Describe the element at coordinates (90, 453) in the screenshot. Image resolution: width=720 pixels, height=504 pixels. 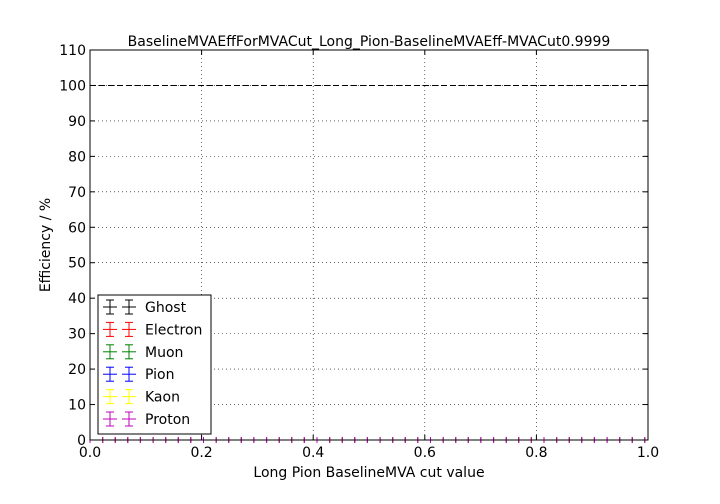
I see `x-tick-label: 0.0` at that location.